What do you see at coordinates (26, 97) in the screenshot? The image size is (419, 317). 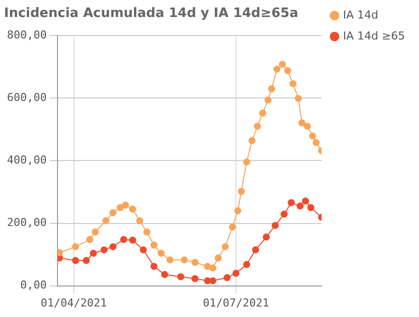 I see `y-tick-label: 600,00` at bounding box center [26, 97].